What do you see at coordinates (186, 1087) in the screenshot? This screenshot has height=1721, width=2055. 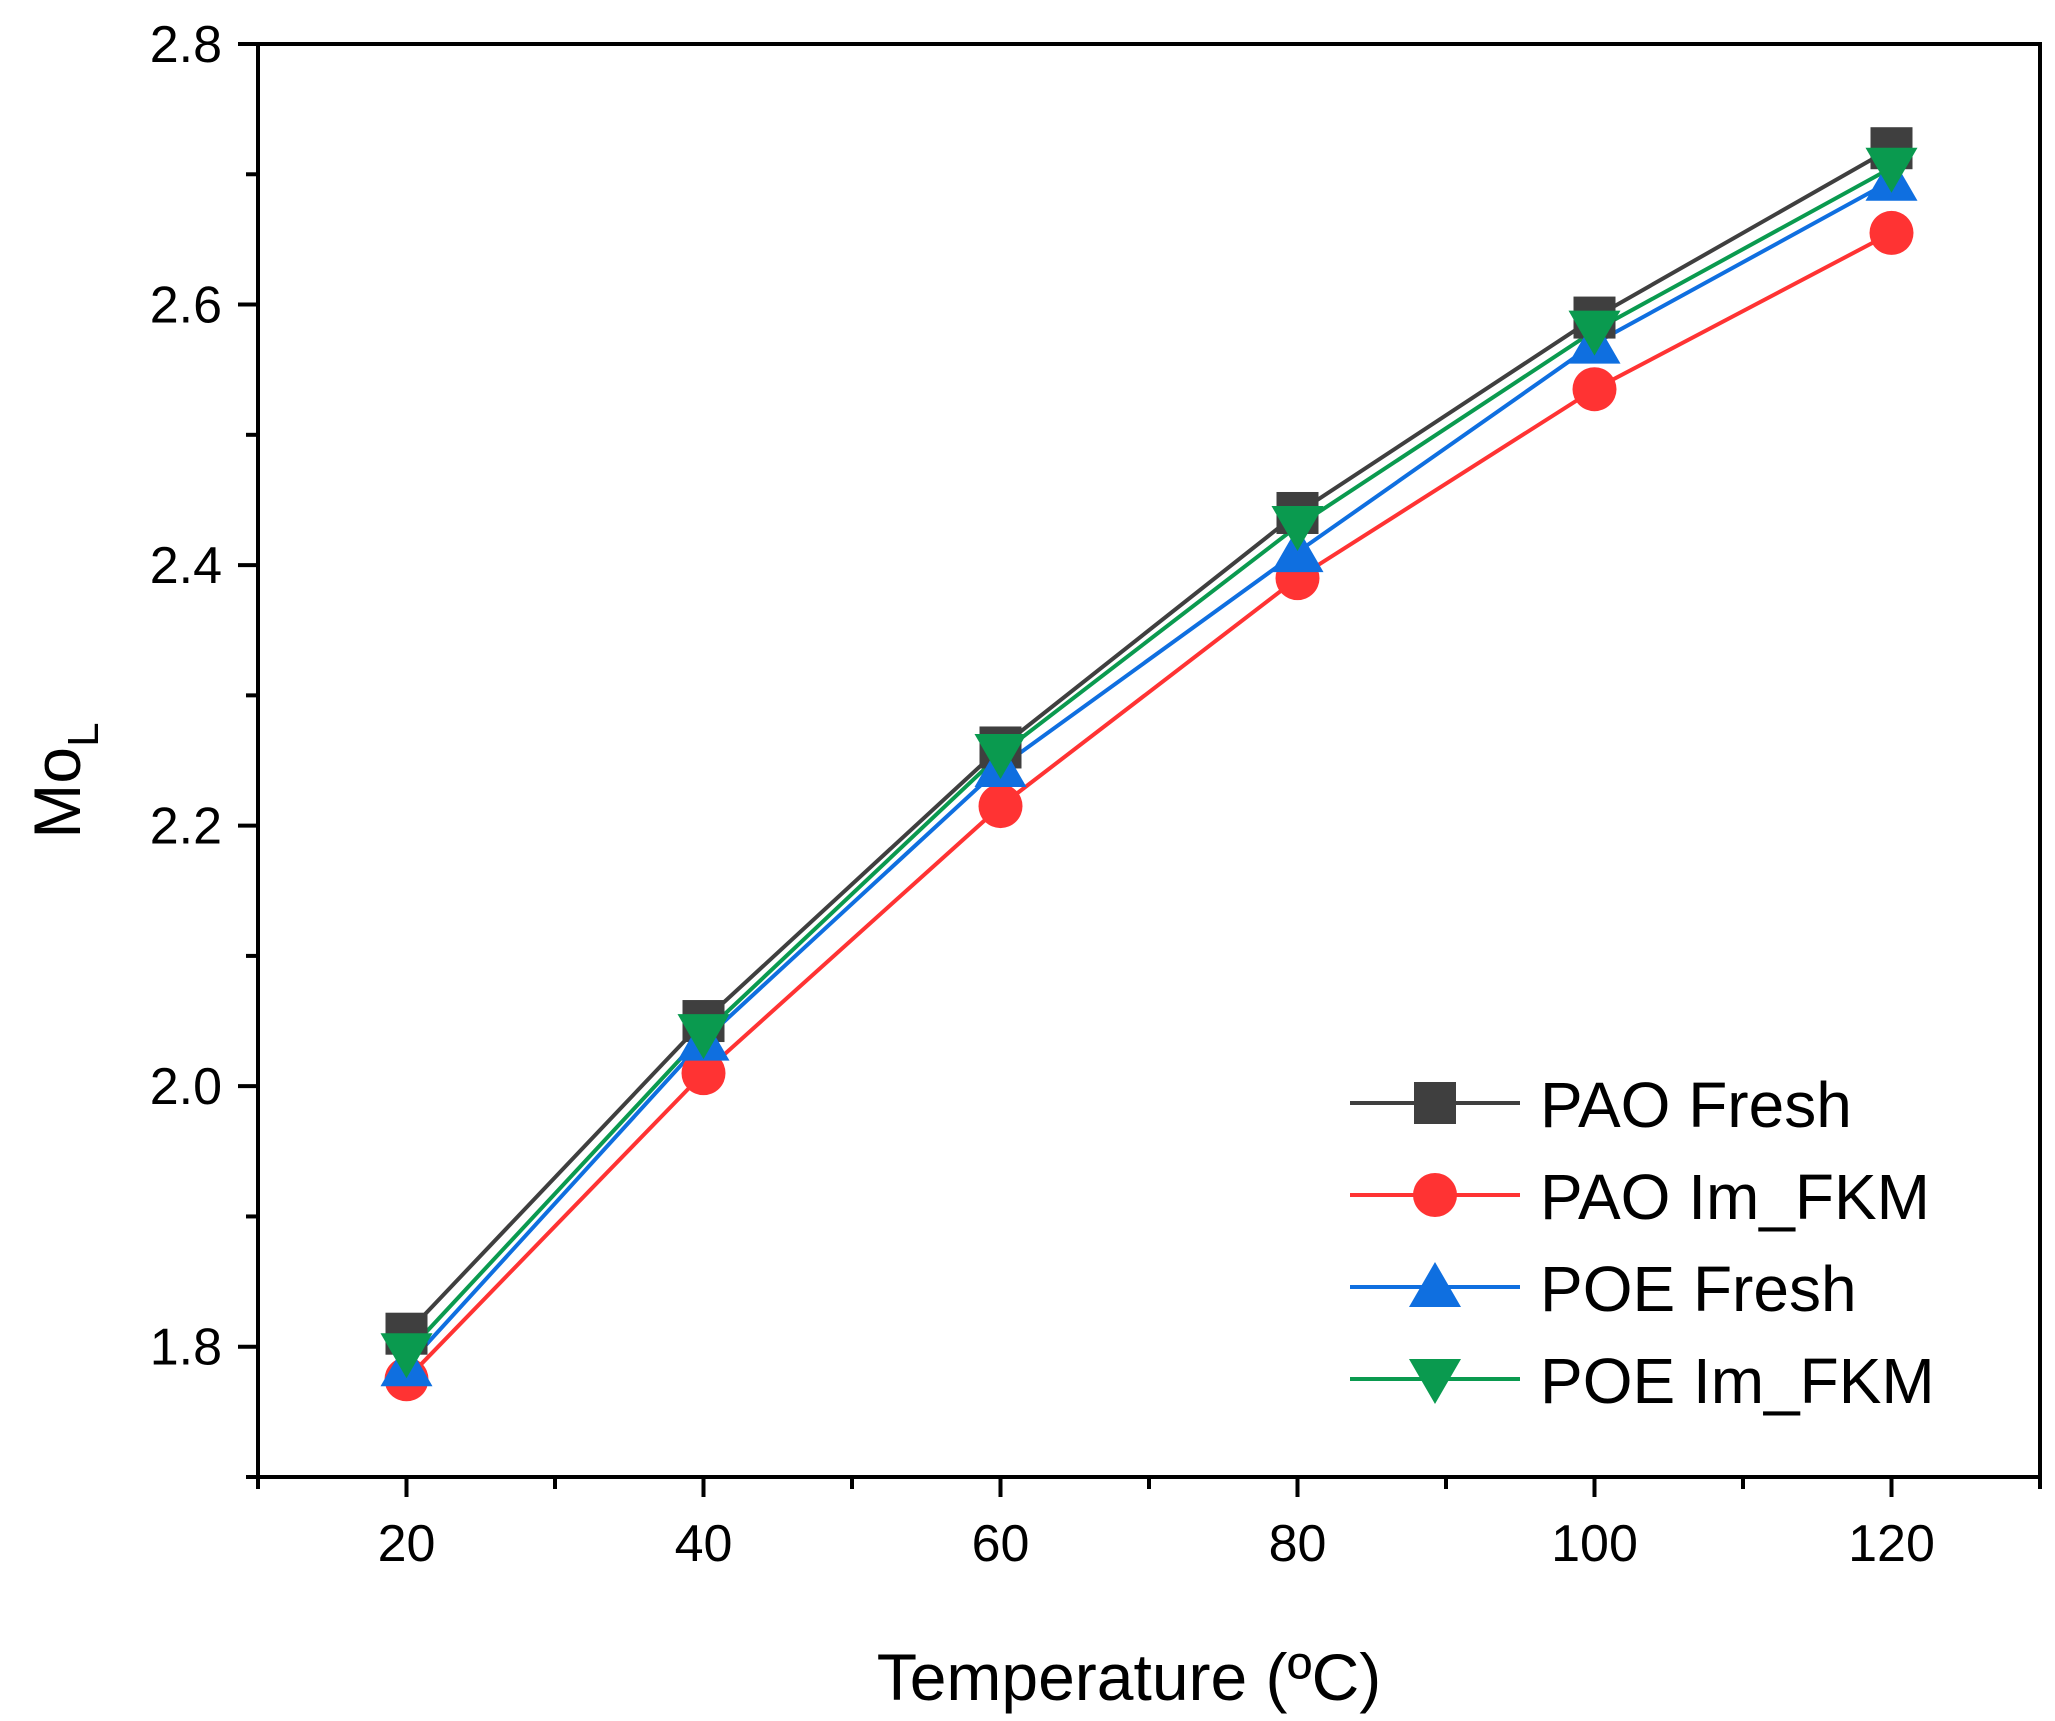 I see `y-tick-label: 2.0` at bounding box center [186, 1087].